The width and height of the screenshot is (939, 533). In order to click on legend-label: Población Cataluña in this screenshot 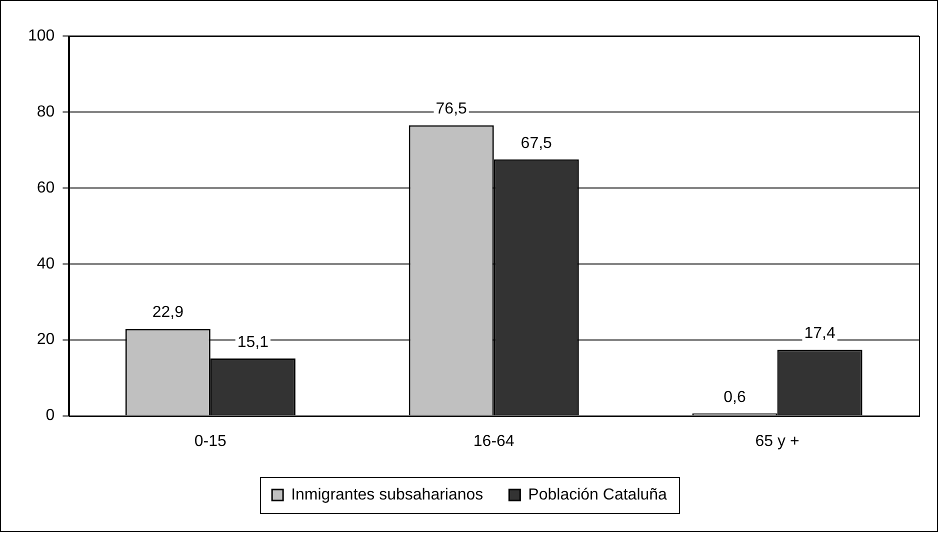, I will do `click(598, 495)`.